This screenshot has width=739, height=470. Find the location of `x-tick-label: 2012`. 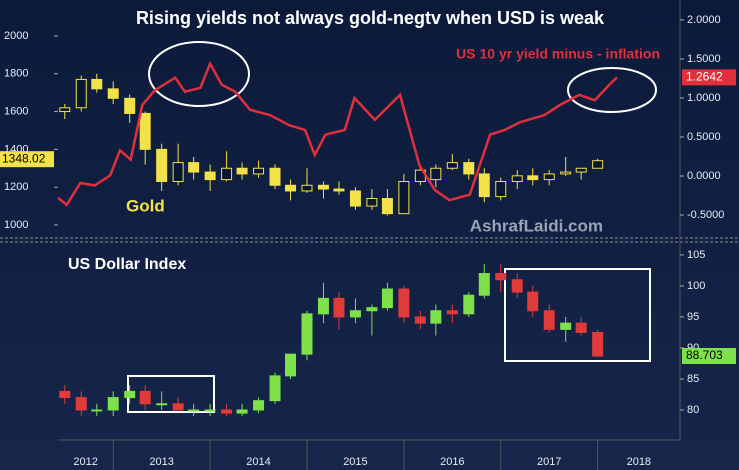

x-tick-label: 2012 is located at coordinates (85, 462).